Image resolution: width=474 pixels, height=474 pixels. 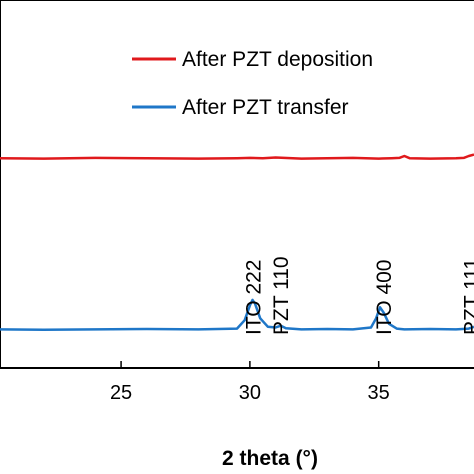 I want to click on x-tick-label: 30, so click(x=250, y=393).